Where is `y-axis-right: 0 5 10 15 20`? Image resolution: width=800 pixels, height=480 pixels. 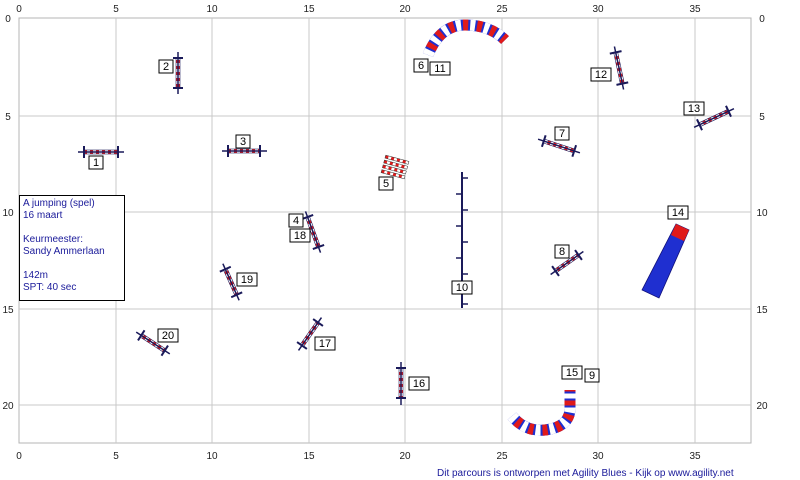
y-axis-right: 0 5 10 15 20 is located at coordinates (762, 213).